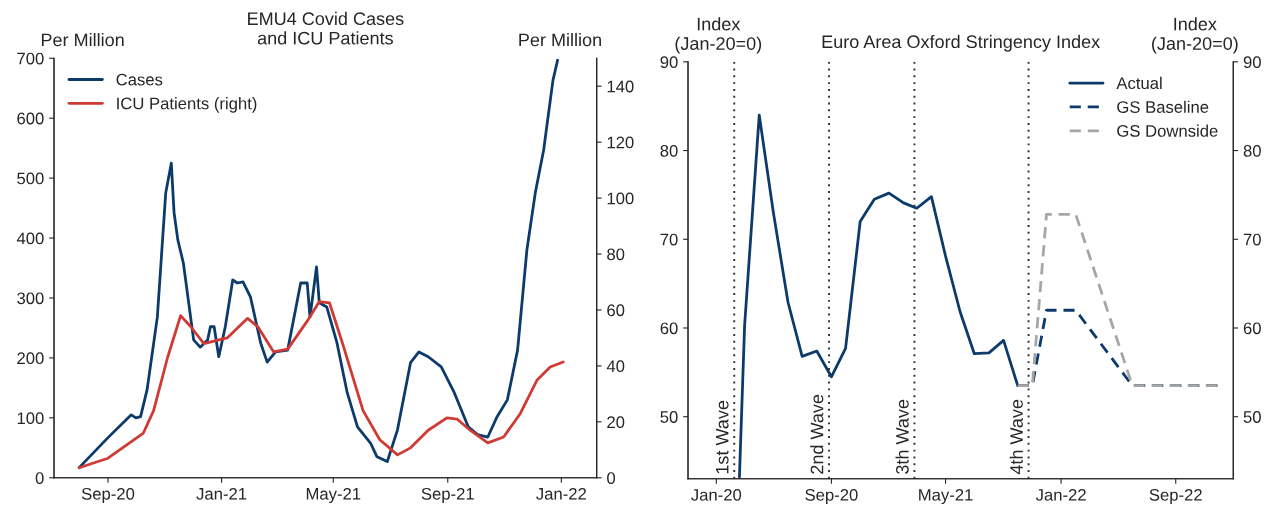 The width and height of the screenshot is (1286, 511). What do you see at coordinates (716, 494) in the screenshot?
I see `x-tick-label: Jan-20` at bounding box center [716, 494].